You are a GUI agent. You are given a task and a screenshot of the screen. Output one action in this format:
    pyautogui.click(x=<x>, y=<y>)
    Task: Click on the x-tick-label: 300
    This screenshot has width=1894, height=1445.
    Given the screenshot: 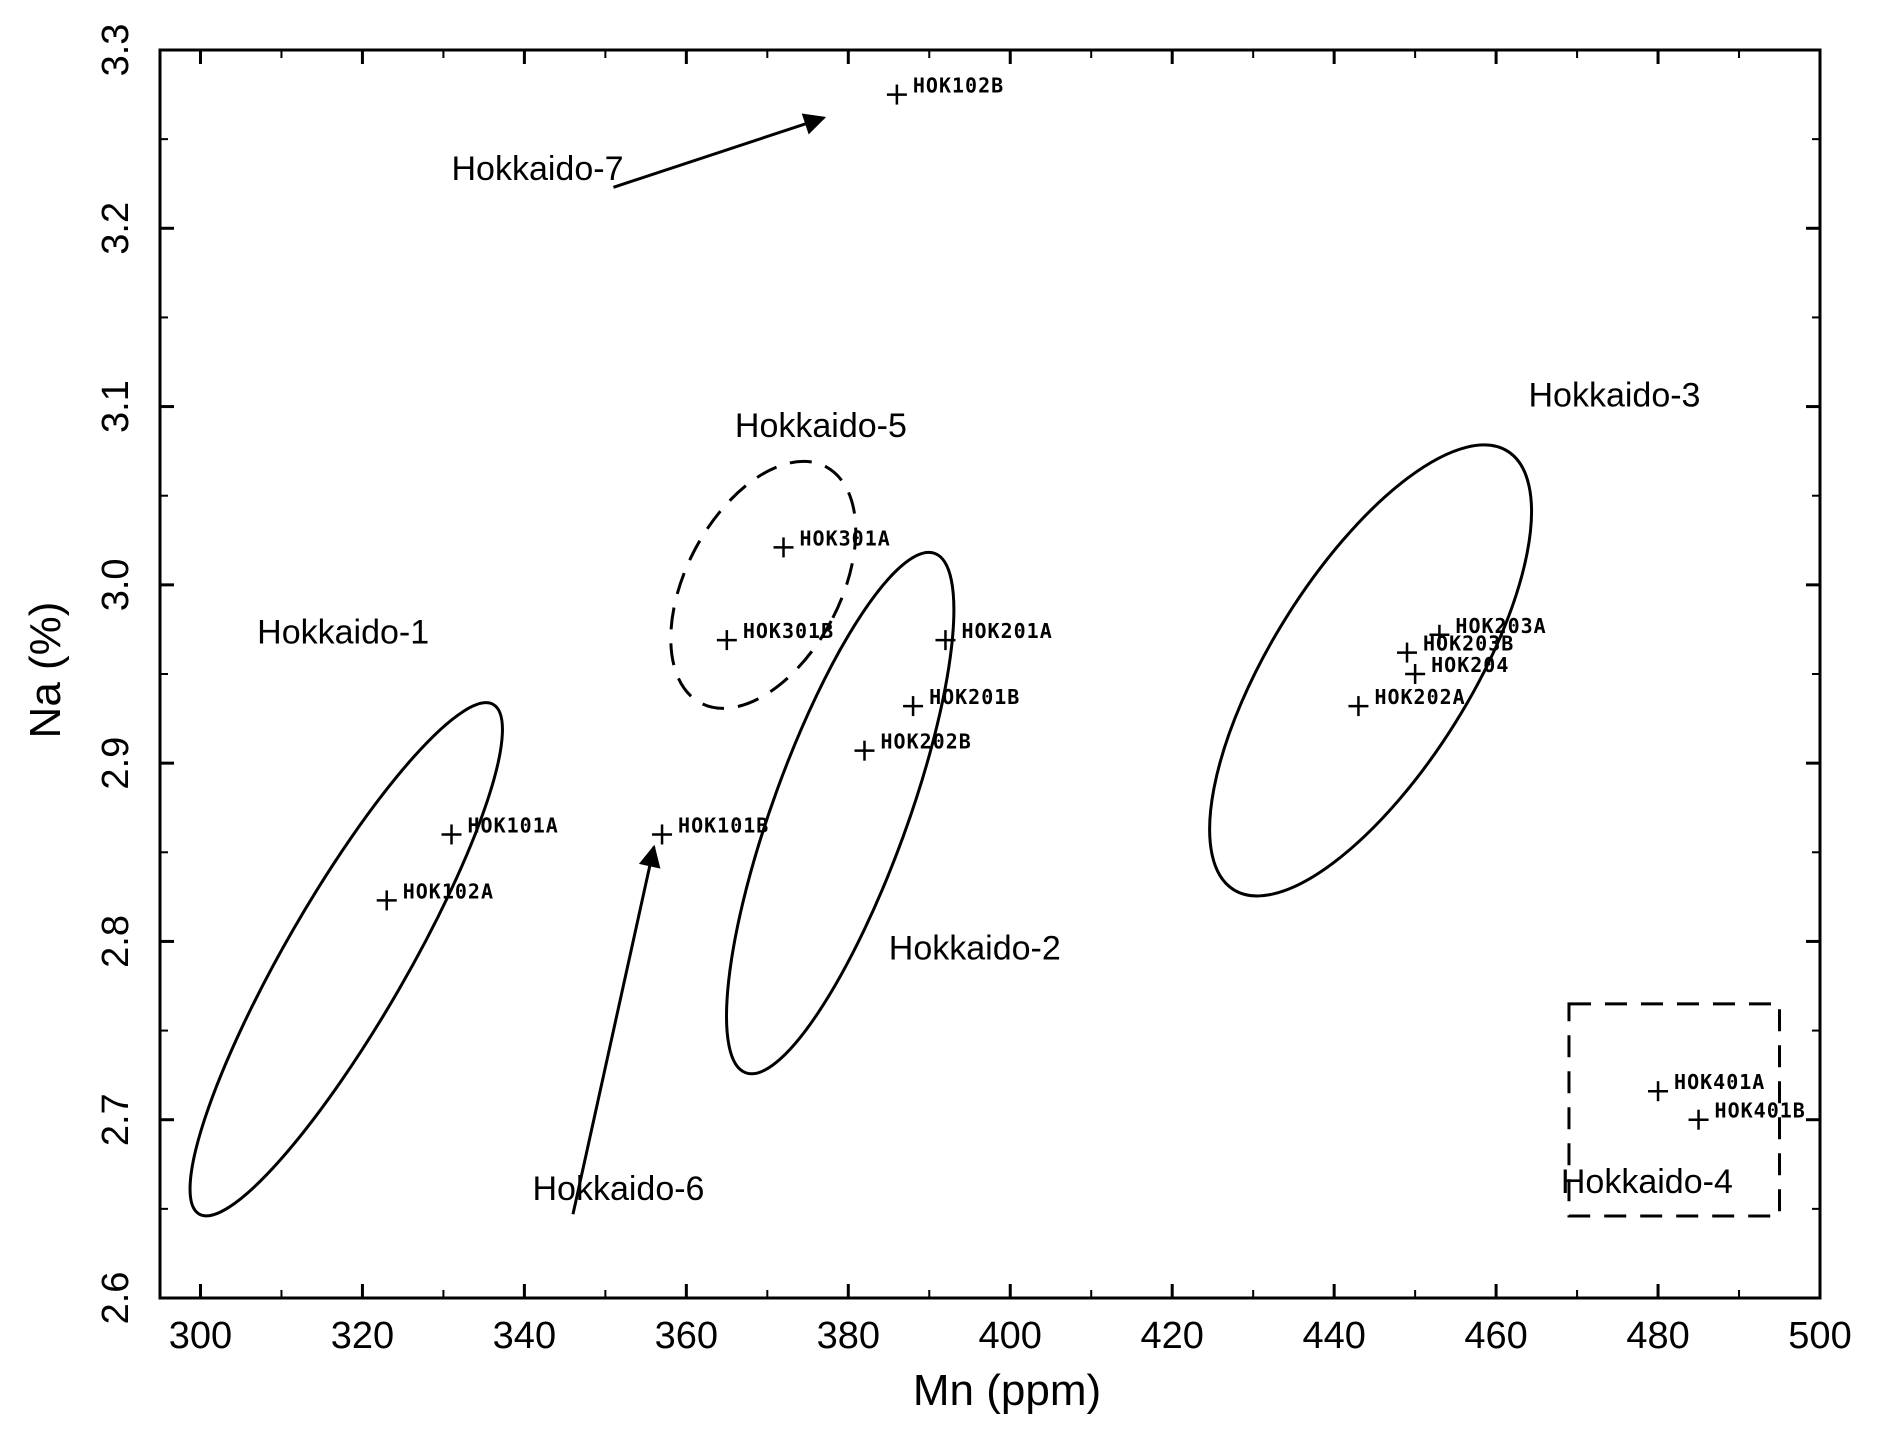 What is the action you would take?
    pyautogui.click(x=200, y=1336)
    